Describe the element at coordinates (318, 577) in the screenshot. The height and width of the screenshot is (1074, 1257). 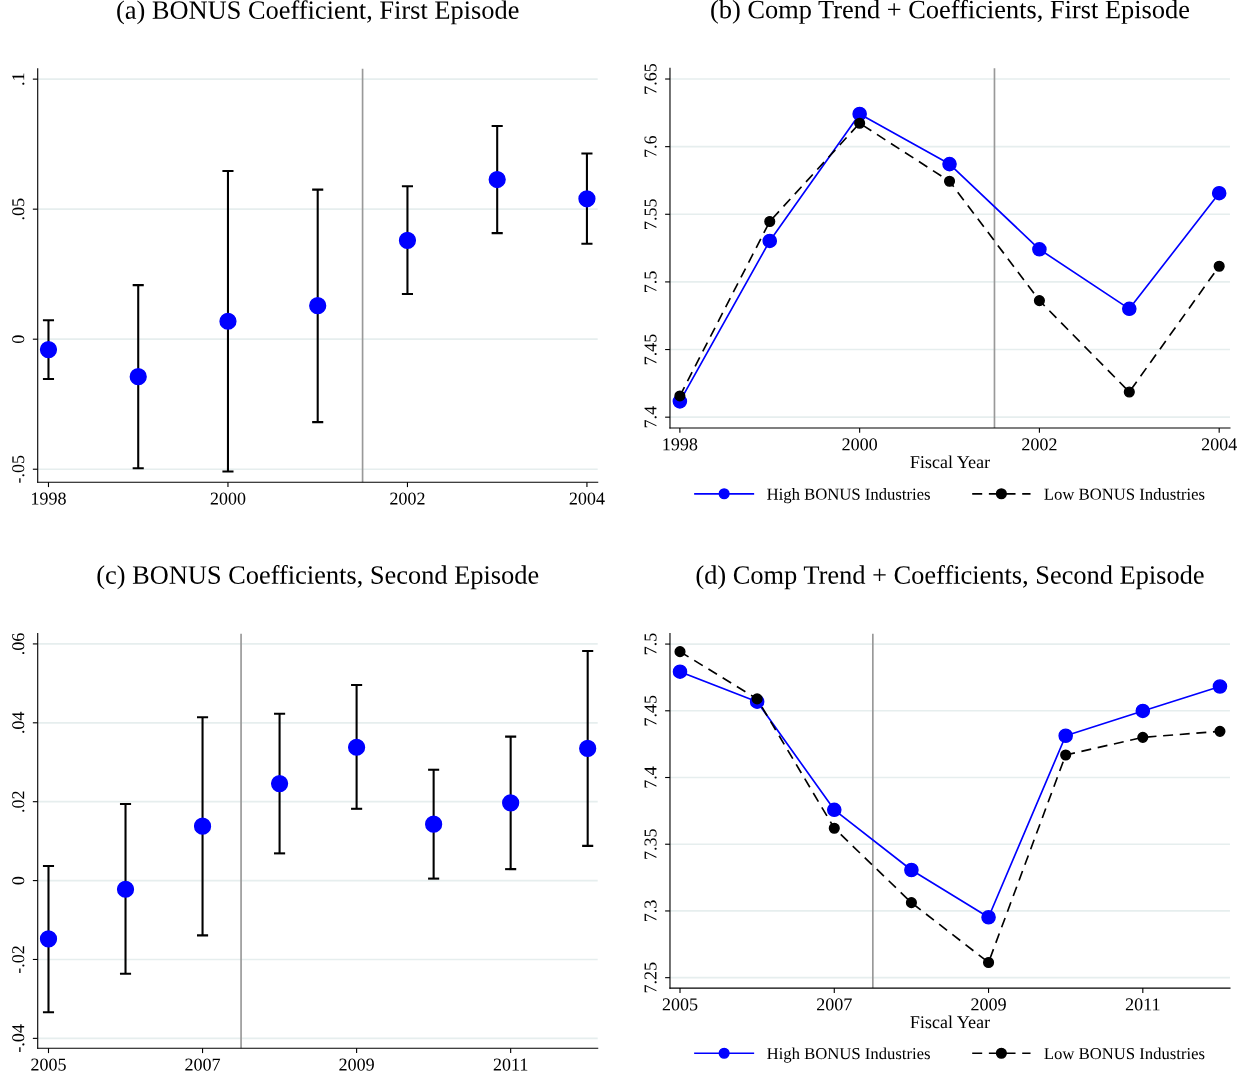
I see `chart-title: (c) BONUS Coefficients, Second Episode` at that location.